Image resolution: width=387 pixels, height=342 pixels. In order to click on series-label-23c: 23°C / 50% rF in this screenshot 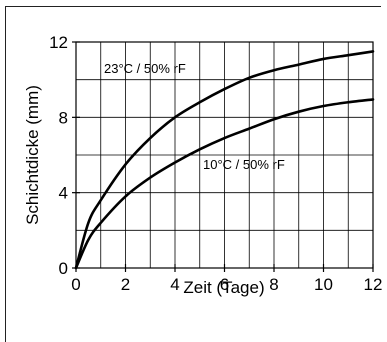, I will do `click(145, 68)`.